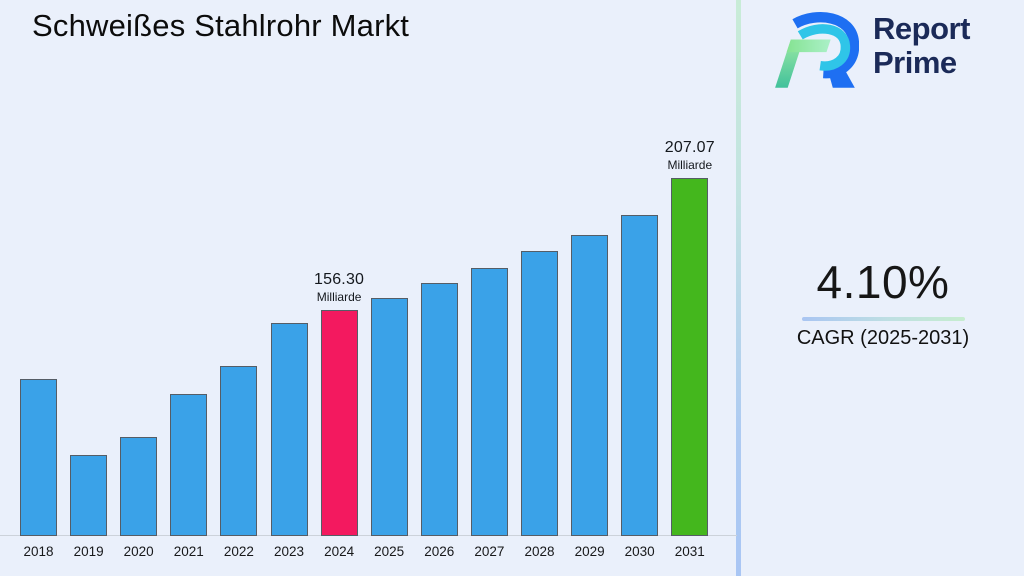 Image resolution: width=1024 pixels, height=576 pixels. Describe the element at coordinates (883, 338) in the screenshot. I see `cagr-label: CAGR (2025-2031)` at that location.